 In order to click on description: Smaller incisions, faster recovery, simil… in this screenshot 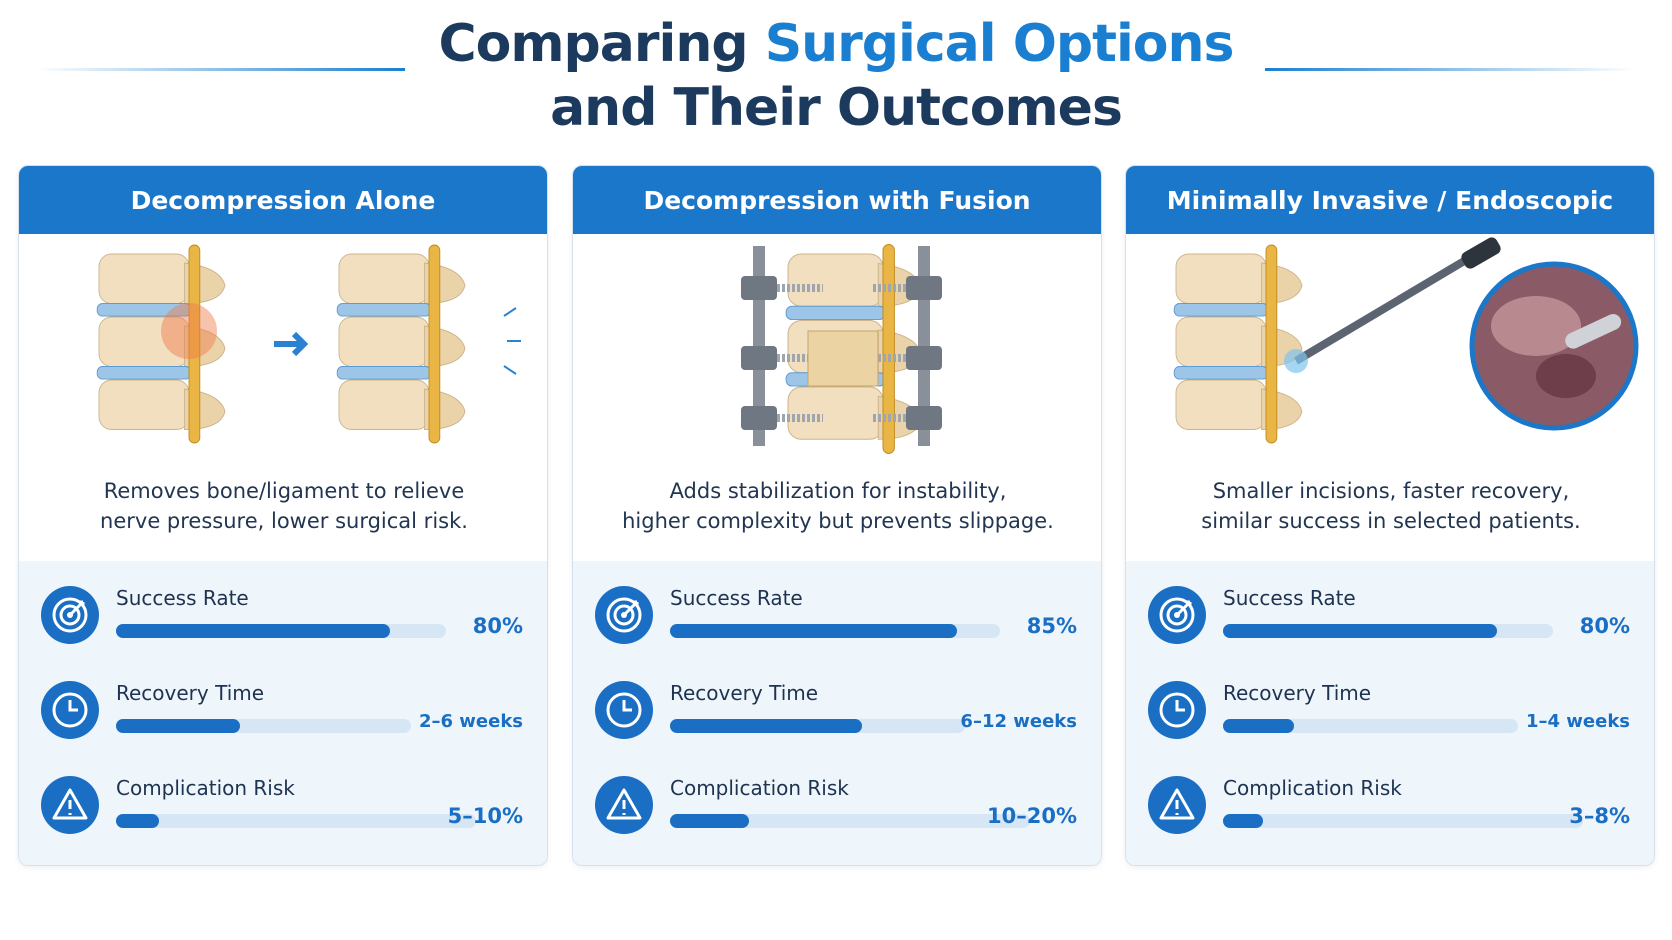, I will do `click(1390, 506)`.